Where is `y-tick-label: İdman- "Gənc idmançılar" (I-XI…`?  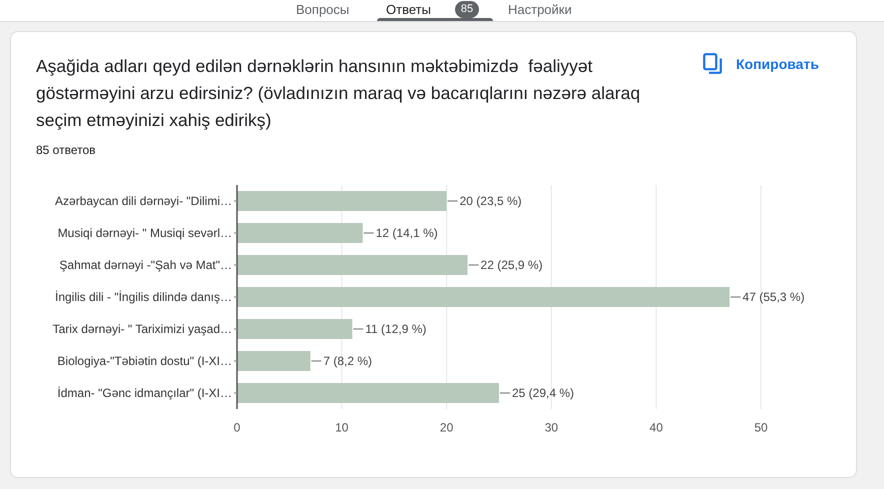 y-tick-label: İdman- "Gənc idmançılar" (I-XI… is located at coordinates (144, 393).